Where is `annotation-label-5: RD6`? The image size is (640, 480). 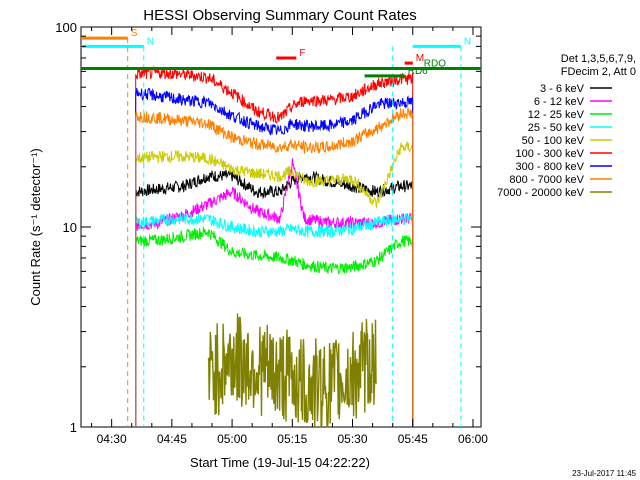
annotation-label-5: RD6 is located at coordinates (418, 71).